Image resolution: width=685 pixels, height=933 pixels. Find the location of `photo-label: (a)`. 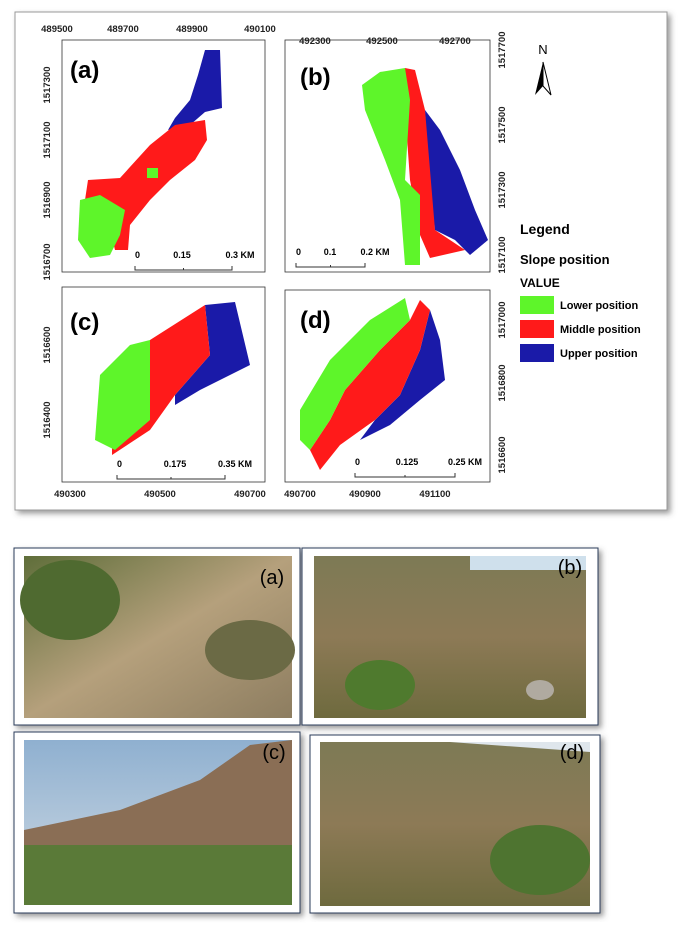

photo-label: (a) is located at coordinates (272, 578).